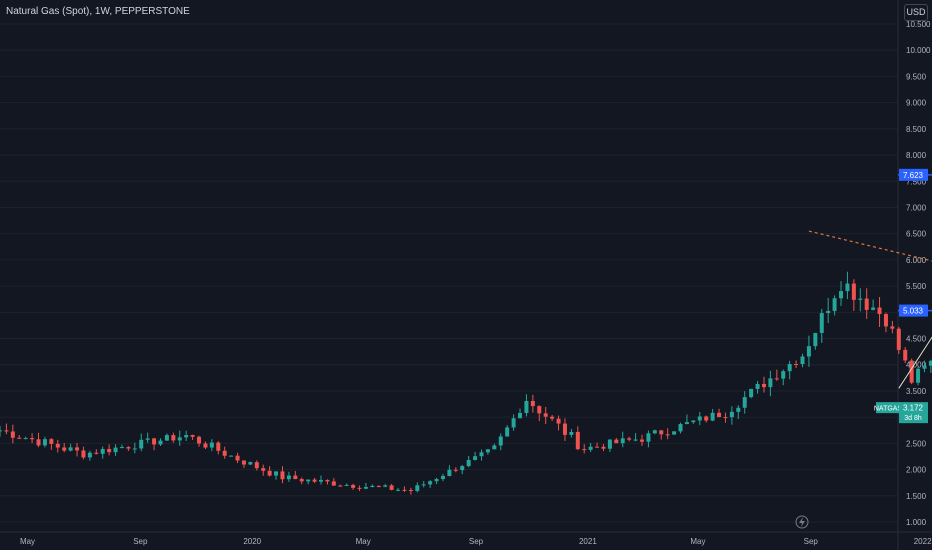  I want to click on y-tick-label: 8.000, so click(916, 155).